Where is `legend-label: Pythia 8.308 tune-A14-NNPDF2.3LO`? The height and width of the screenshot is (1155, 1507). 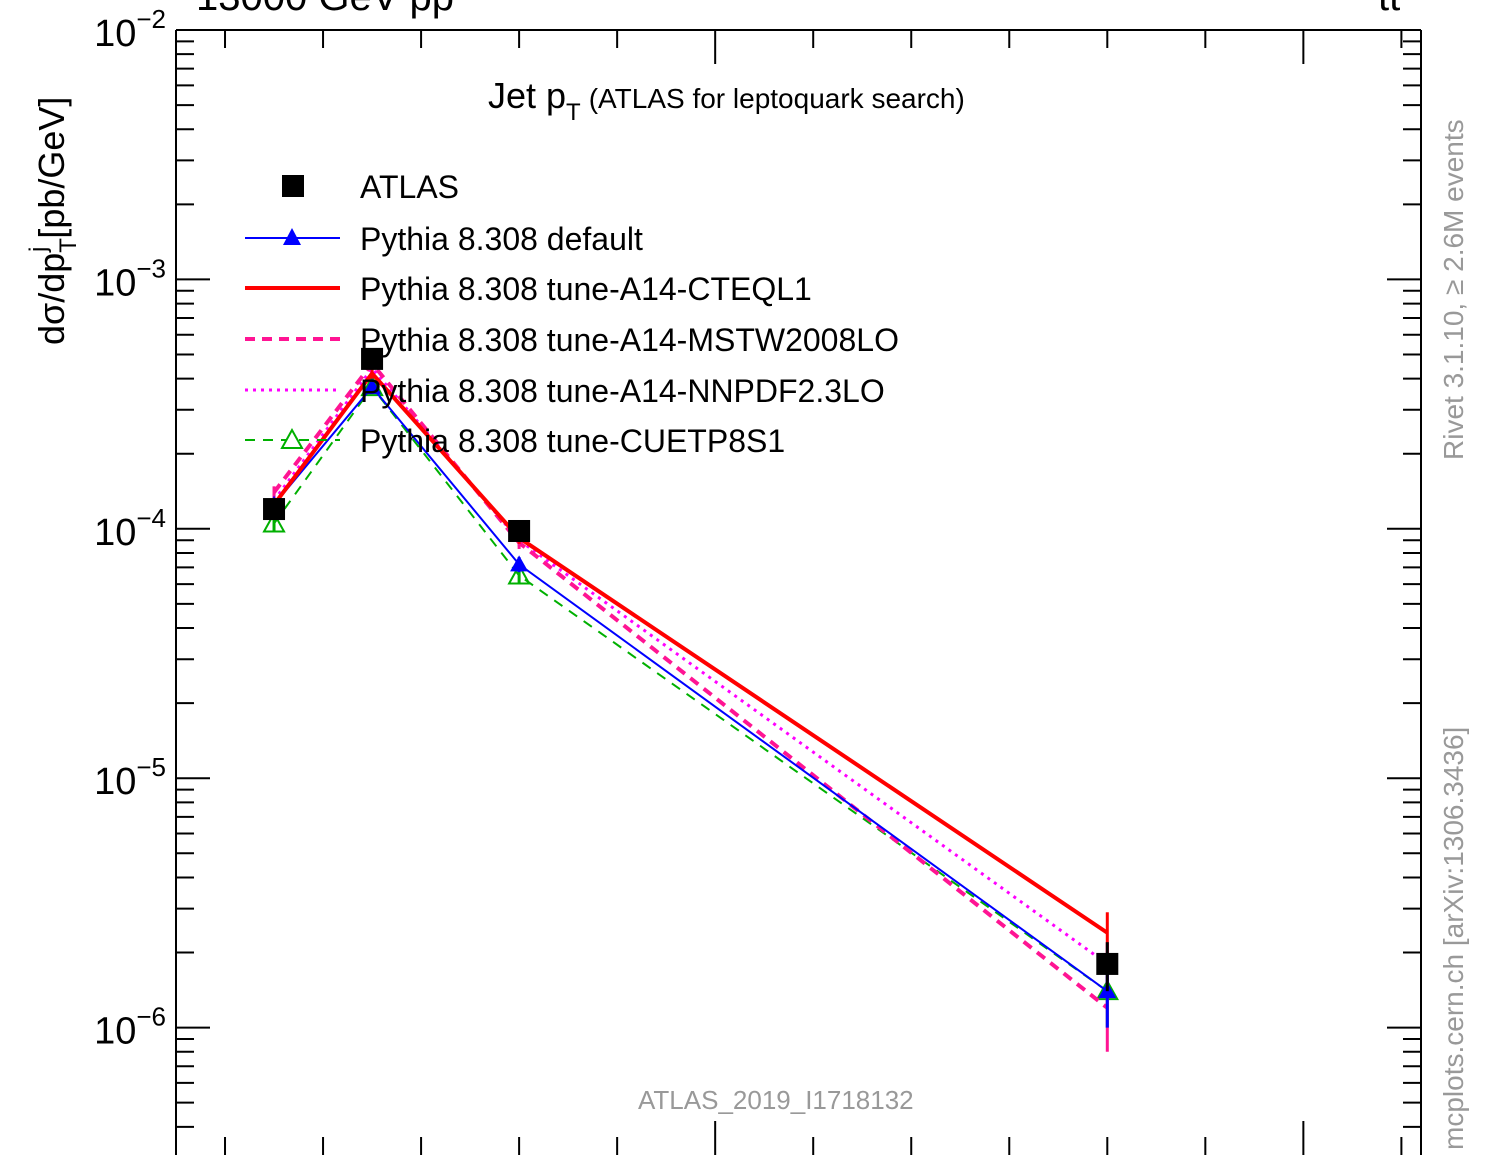 legend-label: Pythia 8.308 tune-A14-NNPDF2.3LO is located at coordinates (622, 391).